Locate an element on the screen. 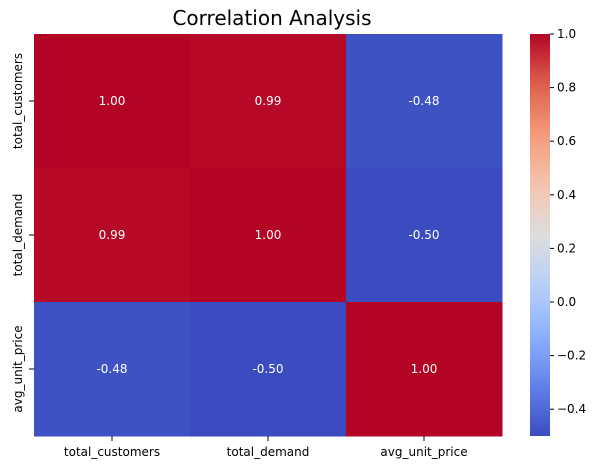 The width and height of the screenshot is (605, 470). colorbar-tick-label-0: −0.4 is located at coordinates (571, 409).